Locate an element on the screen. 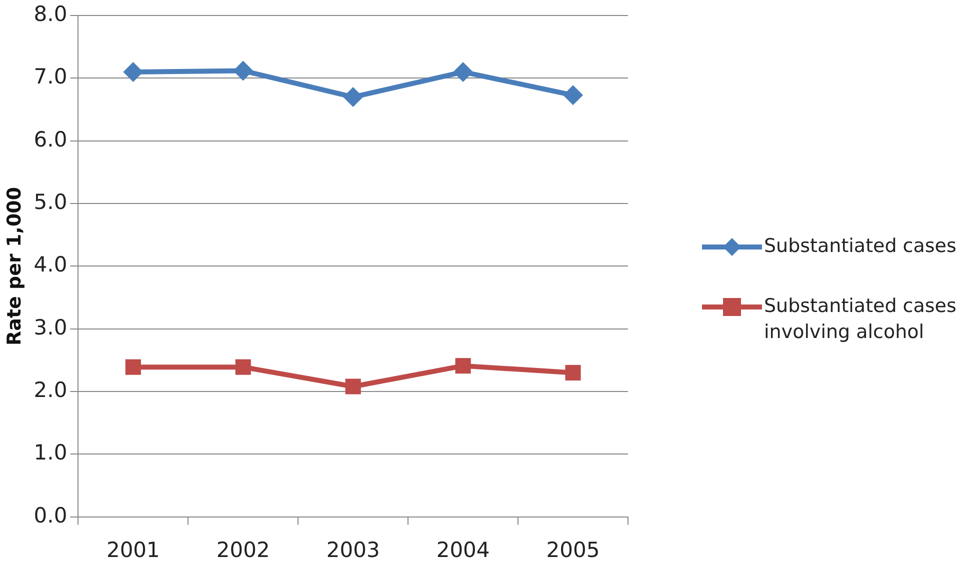  x-tick-label: 2003 is located at coordinates (353, 550).